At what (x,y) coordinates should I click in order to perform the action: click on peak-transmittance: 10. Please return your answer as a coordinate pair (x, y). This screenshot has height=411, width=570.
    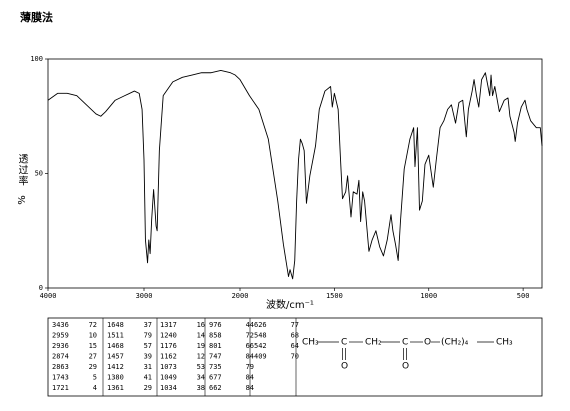
    Looking at the image, I should click on (93, 336).